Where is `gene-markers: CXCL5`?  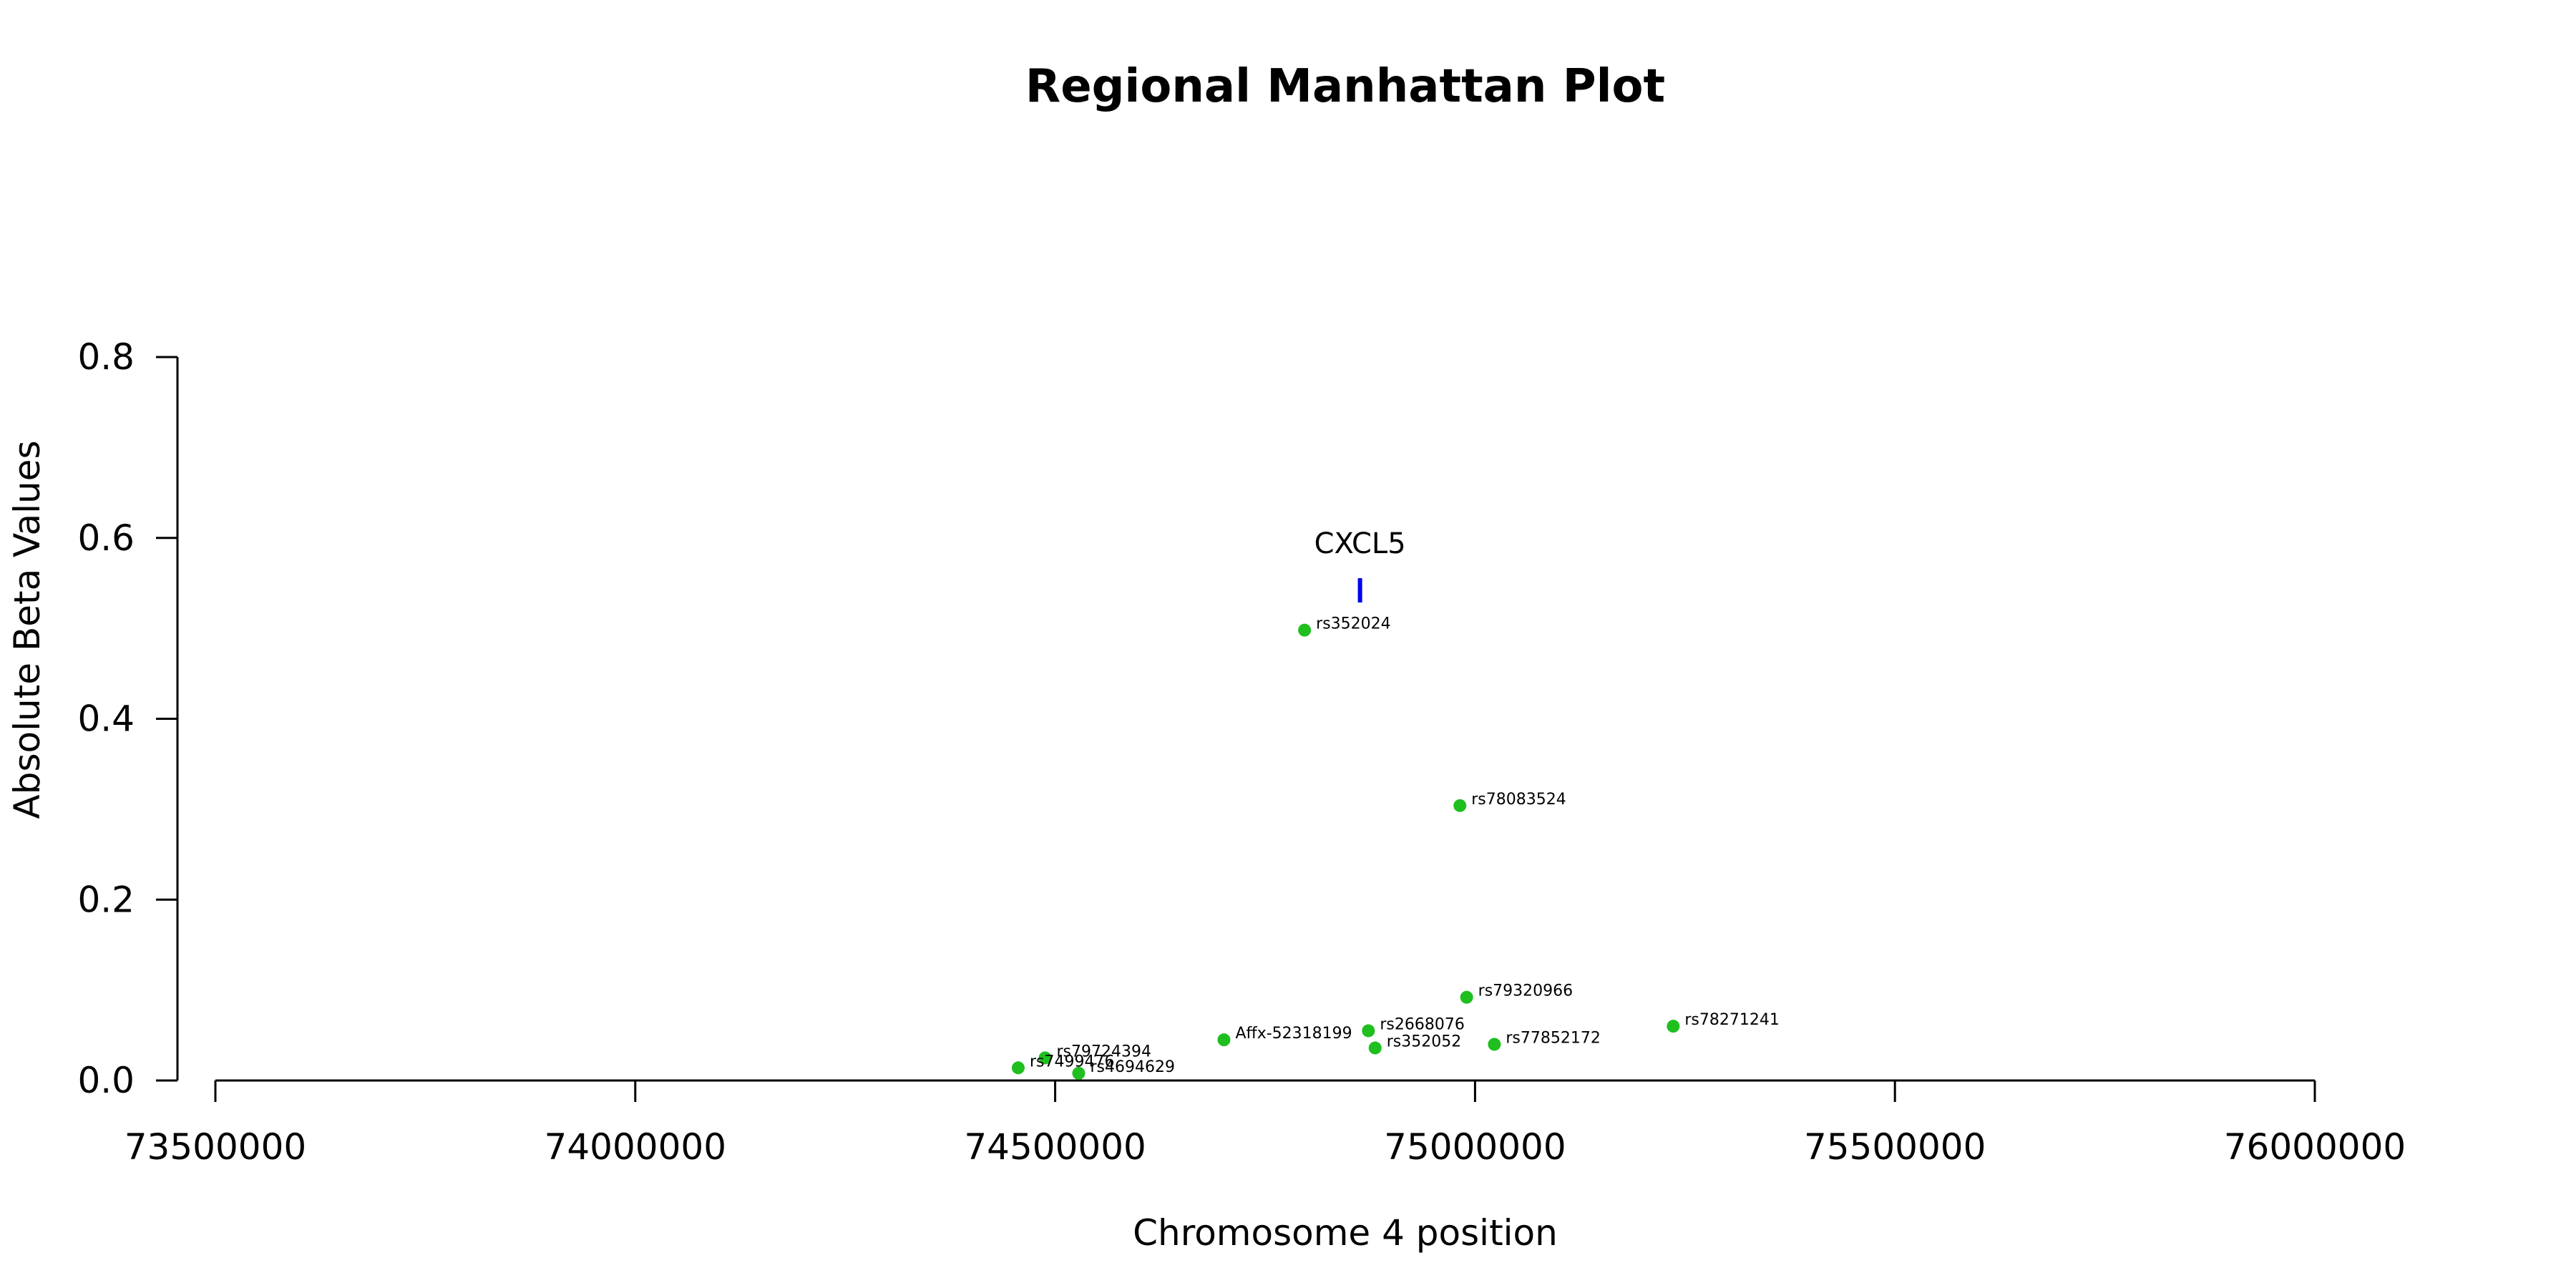 gene-markers: CXCL5 is located at coordinates (1360, 565).